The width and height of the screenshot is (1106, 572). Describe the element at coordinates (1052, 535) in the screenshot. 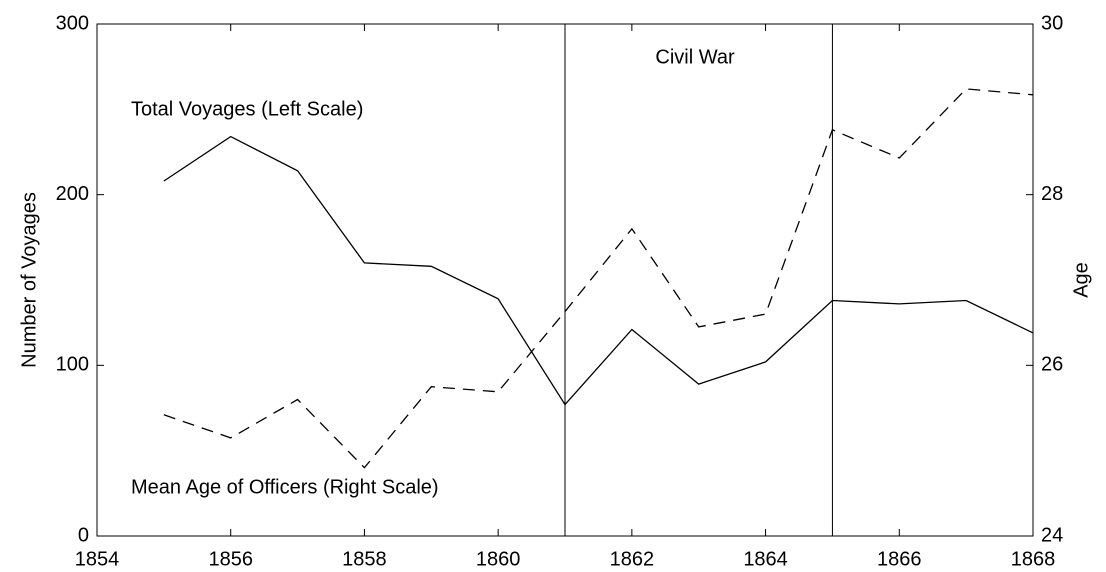

I see `y2-tick-label: 24` at that location.